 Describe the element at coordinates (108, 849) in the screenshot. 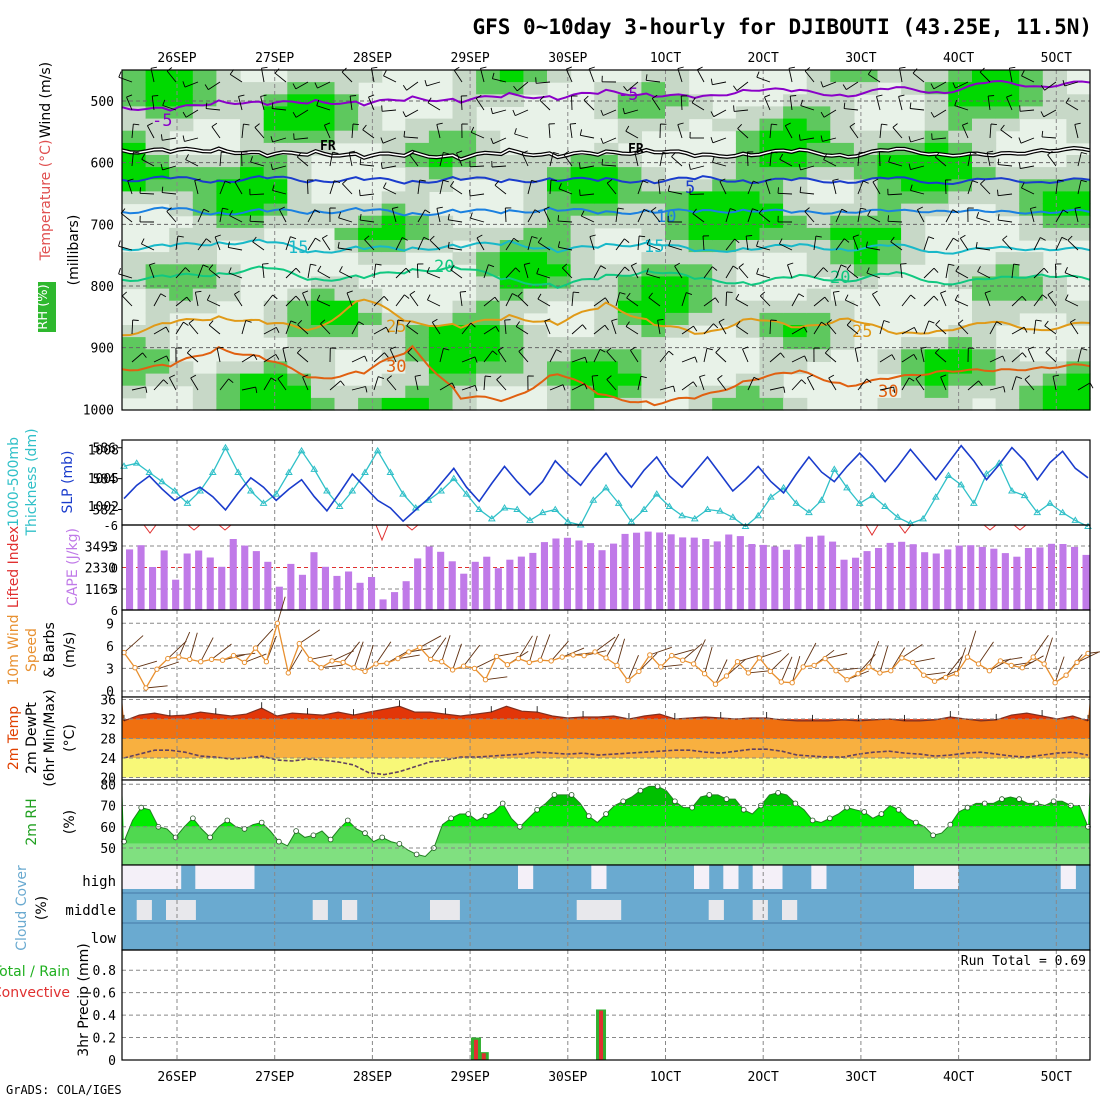

I see `rh-tick-label: 50` at that location.